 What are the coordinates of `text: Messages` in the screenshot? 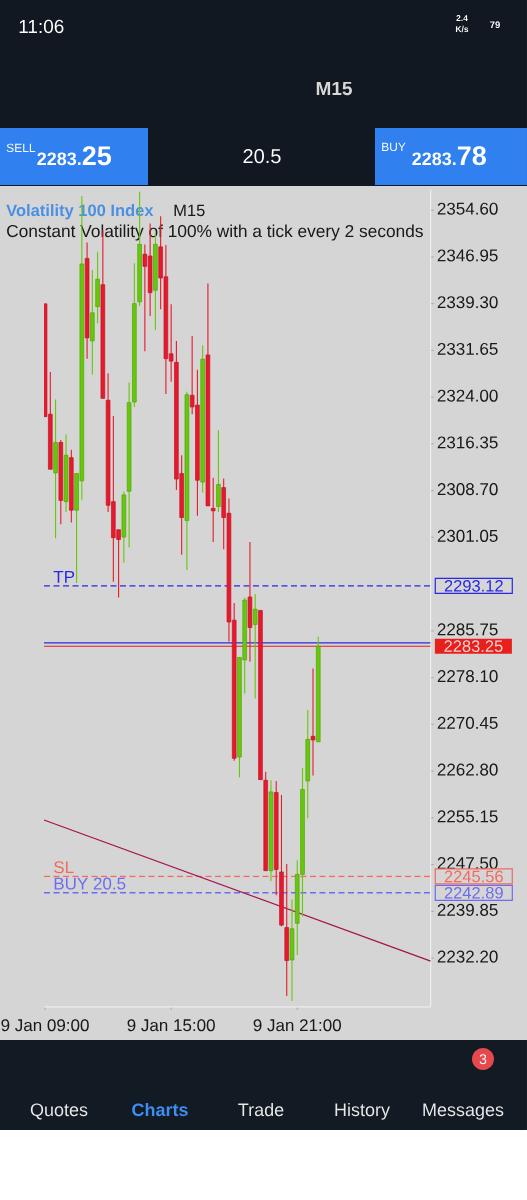 It's located at (463, 1111).